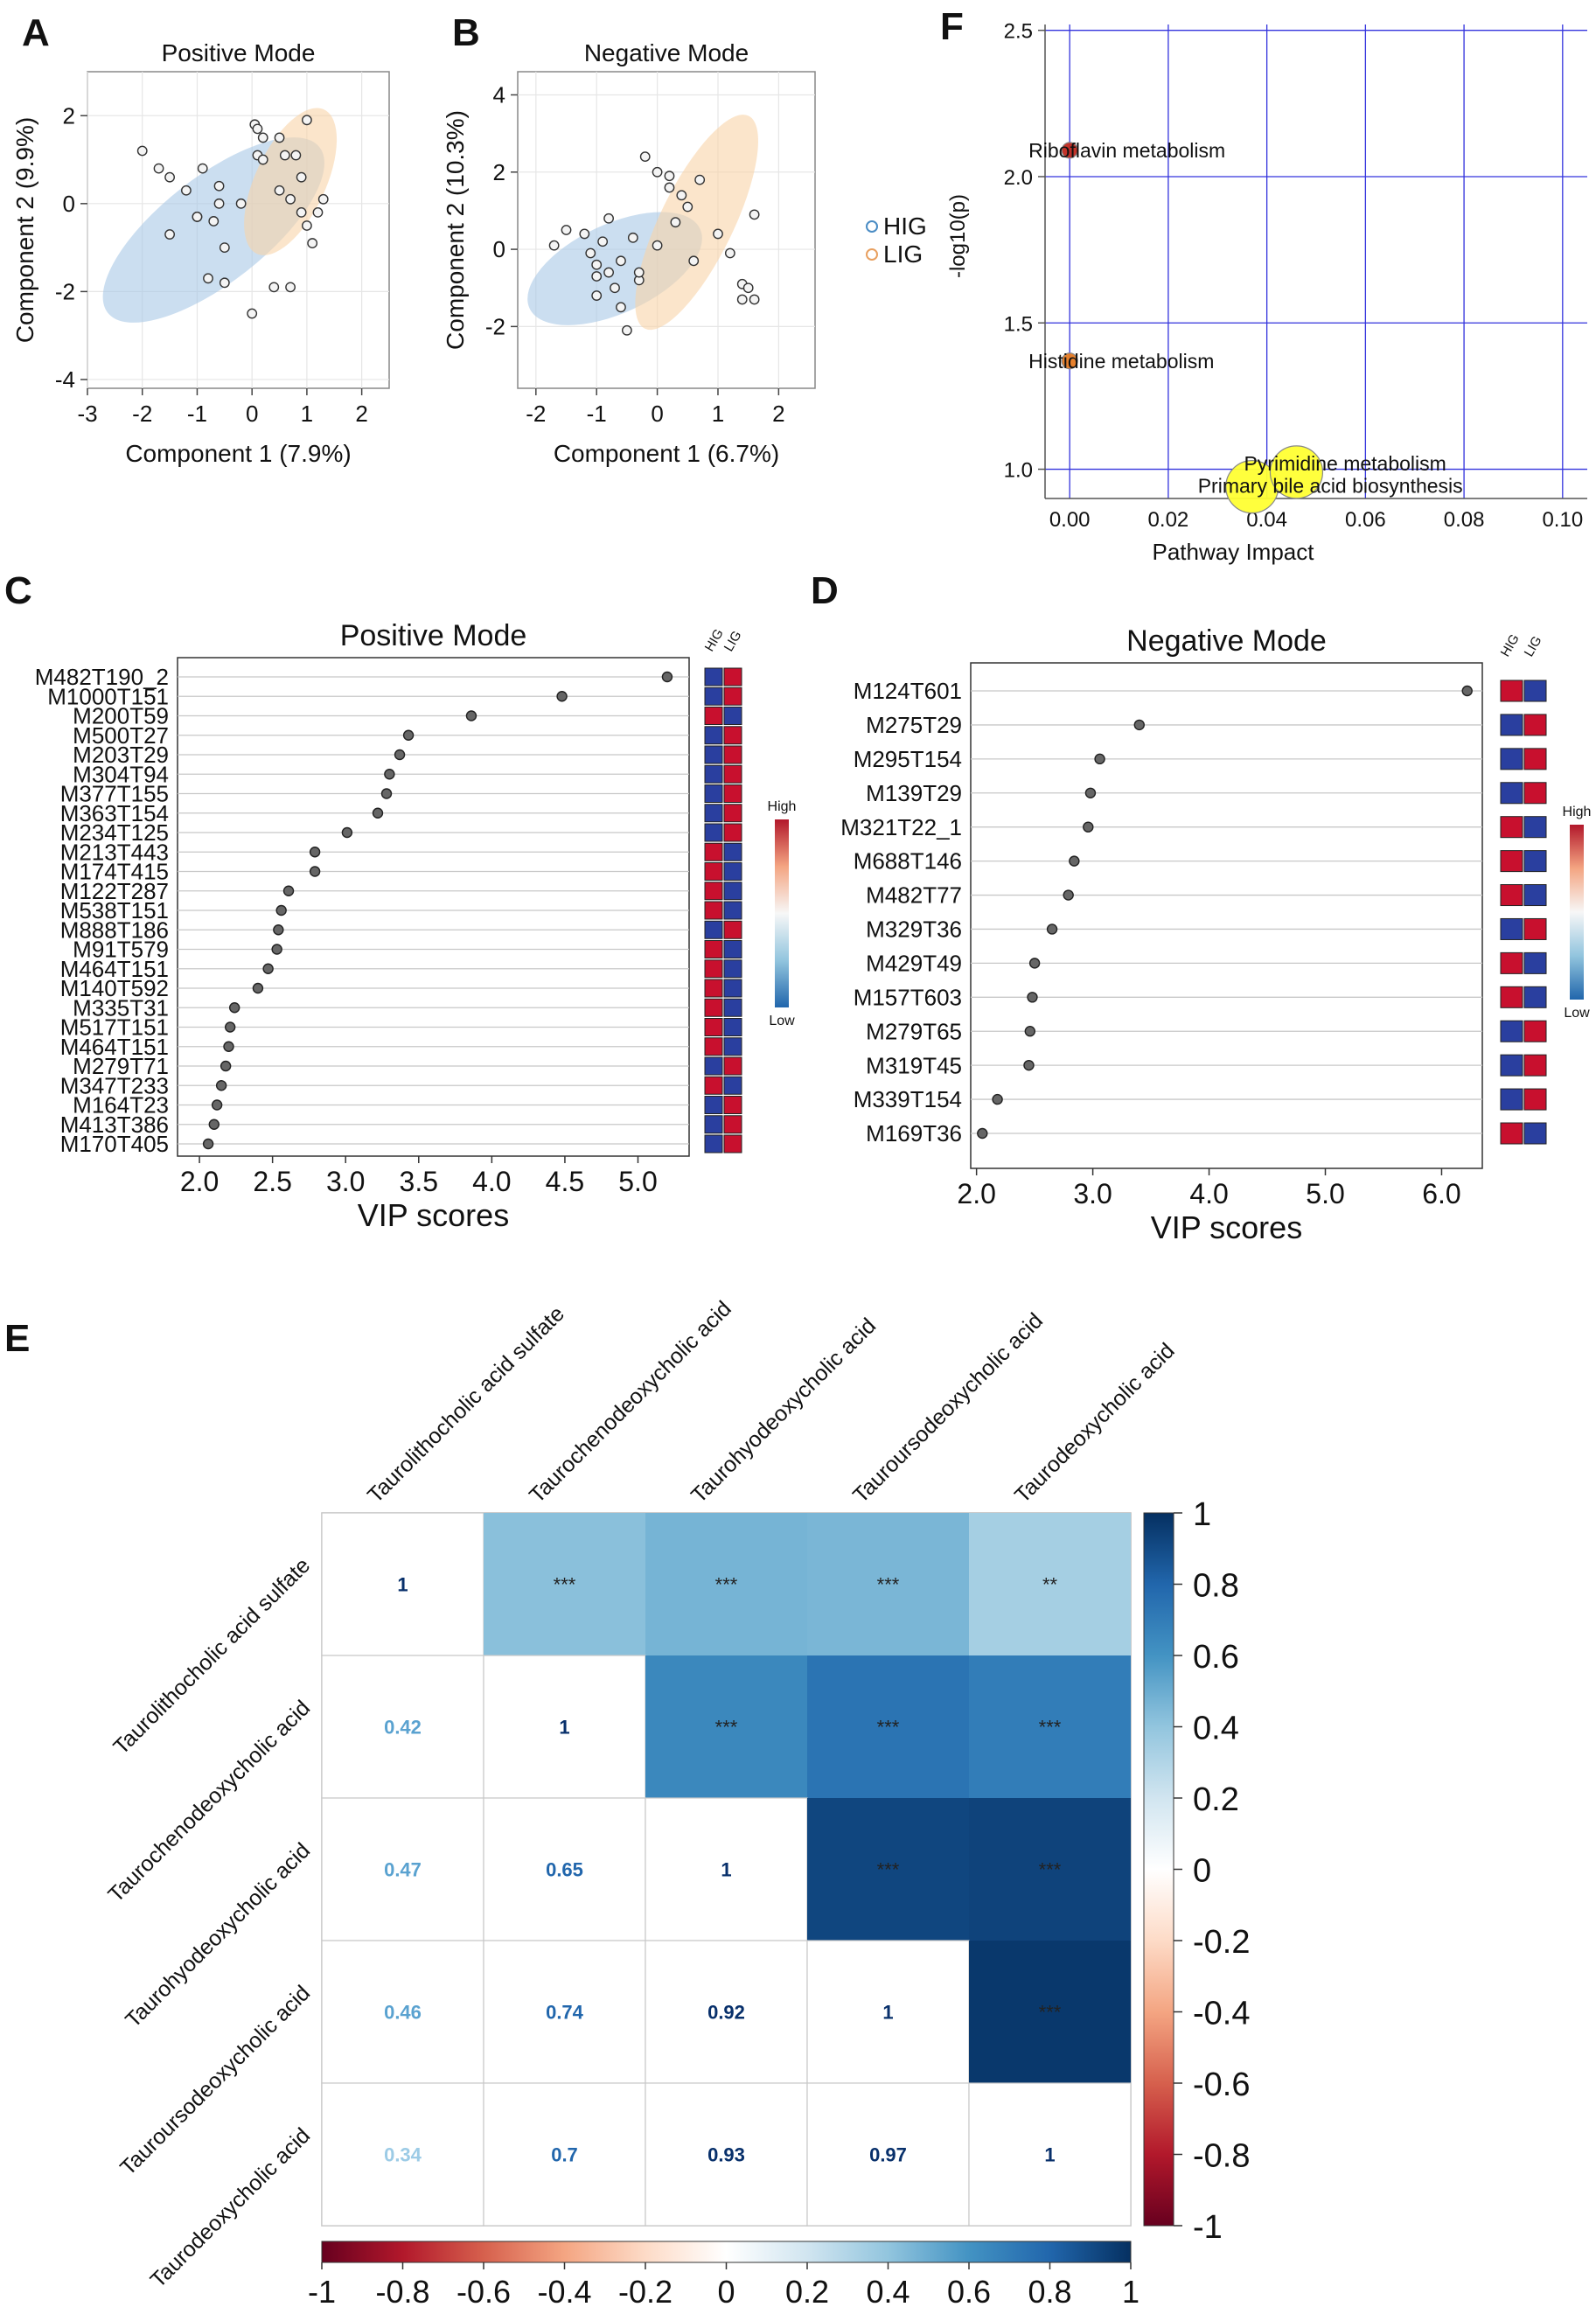 The image size is (1596, 2314). I want to click on metabolite-label: M321T22_1, so click(901, 827).